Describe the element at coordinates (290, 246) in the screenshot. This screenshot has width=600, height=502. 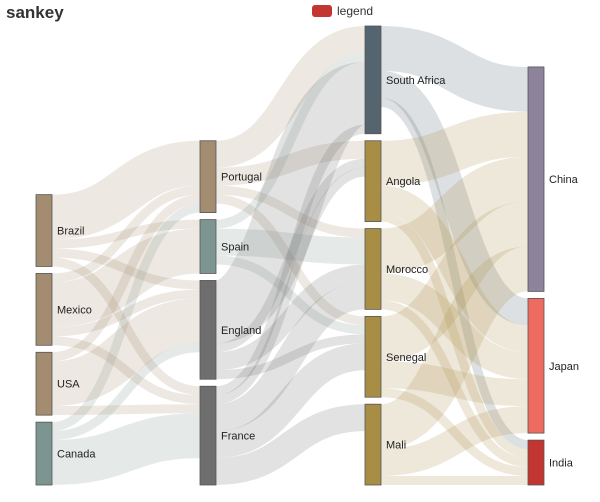
I see `sankey-link-spain-to-morocco` at that location.